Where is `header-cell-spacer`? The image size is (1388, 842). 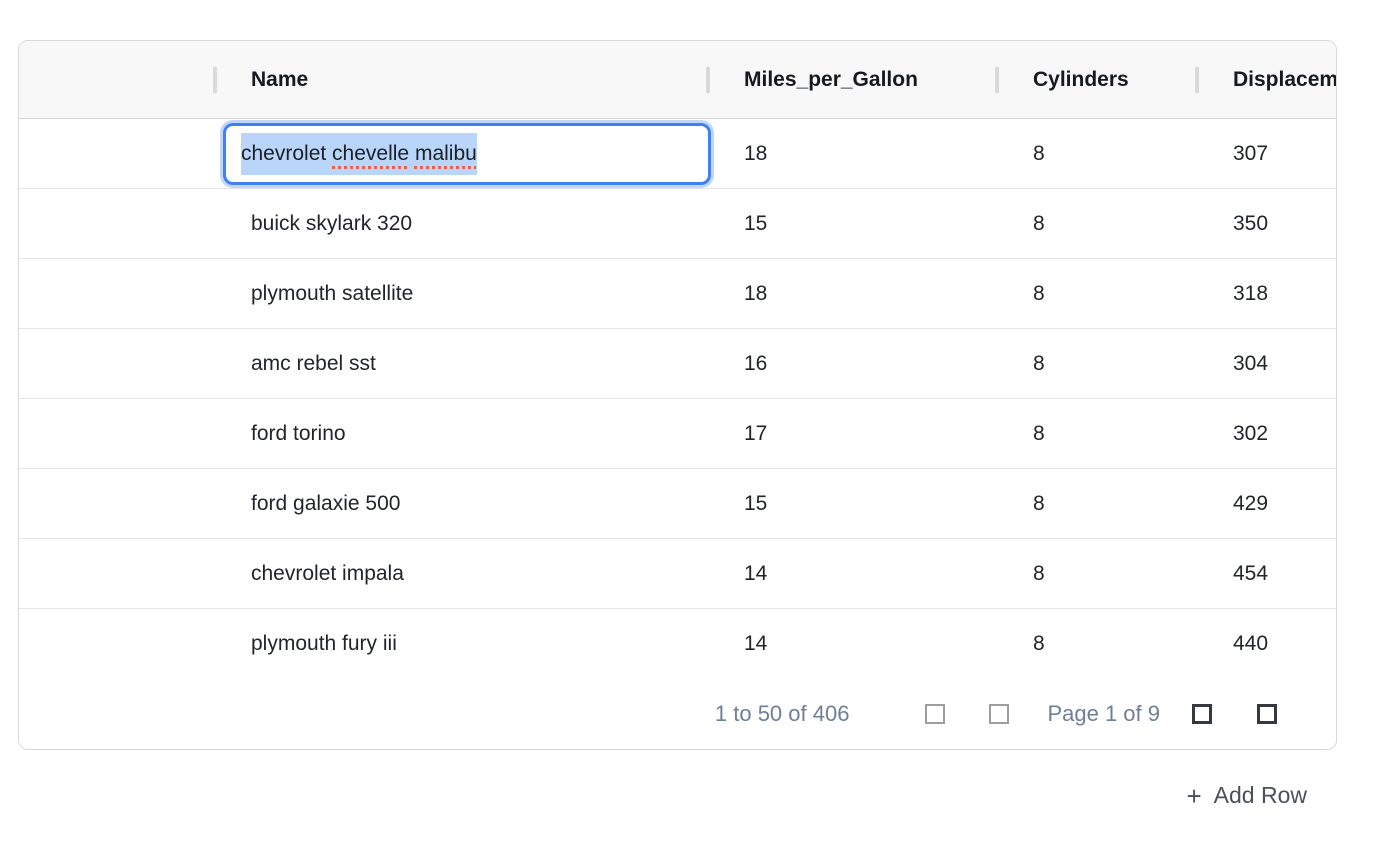
header-cell-spacer is located at coordinates (115, 79).